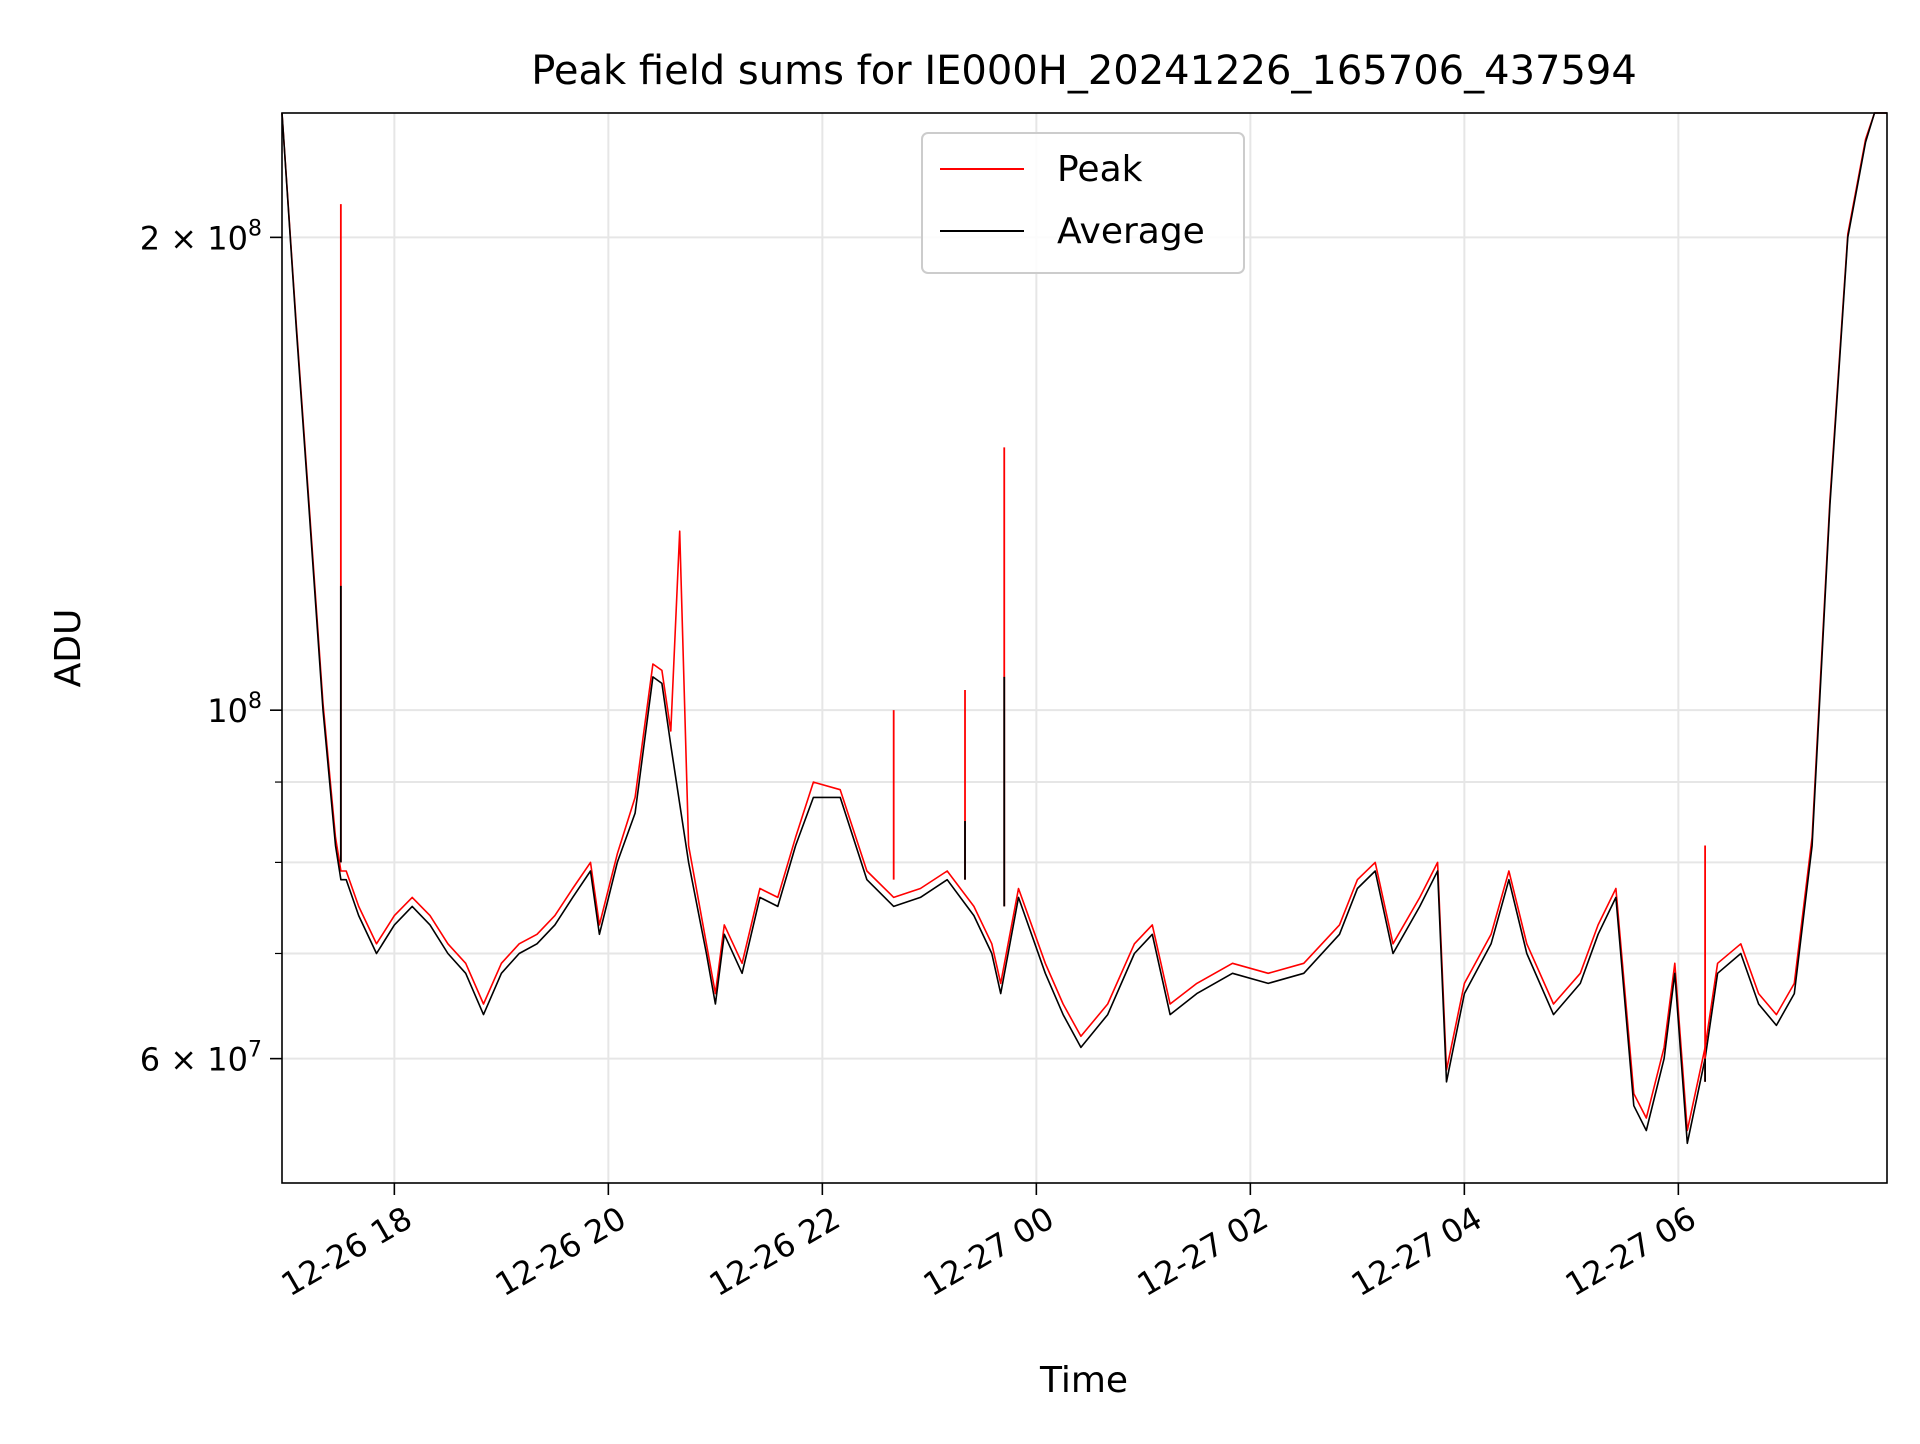 The image size is (1920, 1444). I want to click on legend-label-average: Average, so click(1131, 231).